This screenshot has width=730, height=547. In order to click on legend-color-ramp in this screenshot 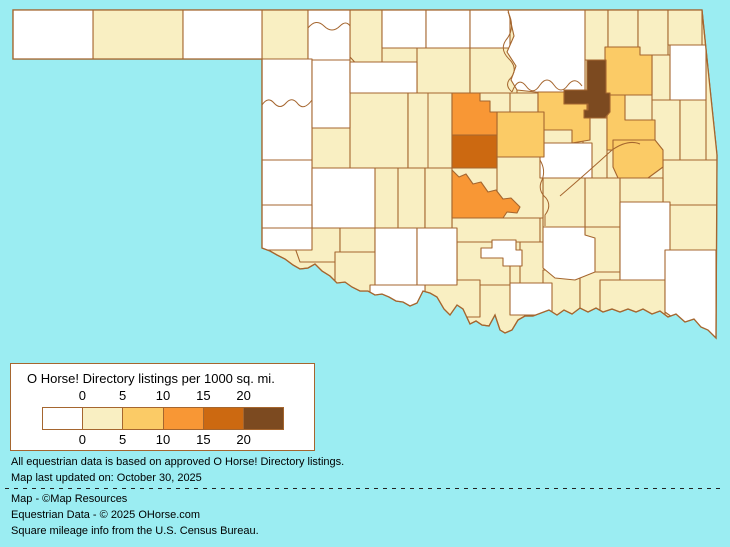, I will do `click(163, 418)`.